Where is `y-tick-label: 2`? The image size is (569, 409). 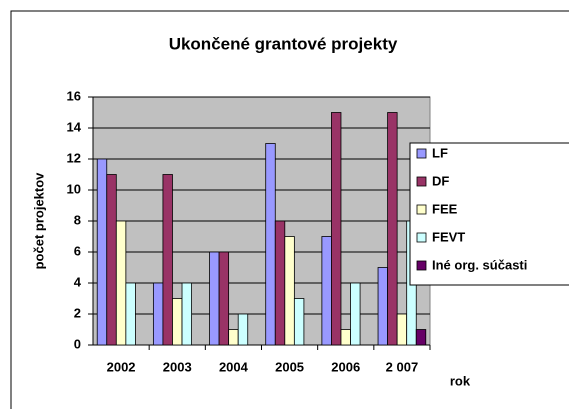
y-tick-label: 2 is located at coordinates (77, 312).